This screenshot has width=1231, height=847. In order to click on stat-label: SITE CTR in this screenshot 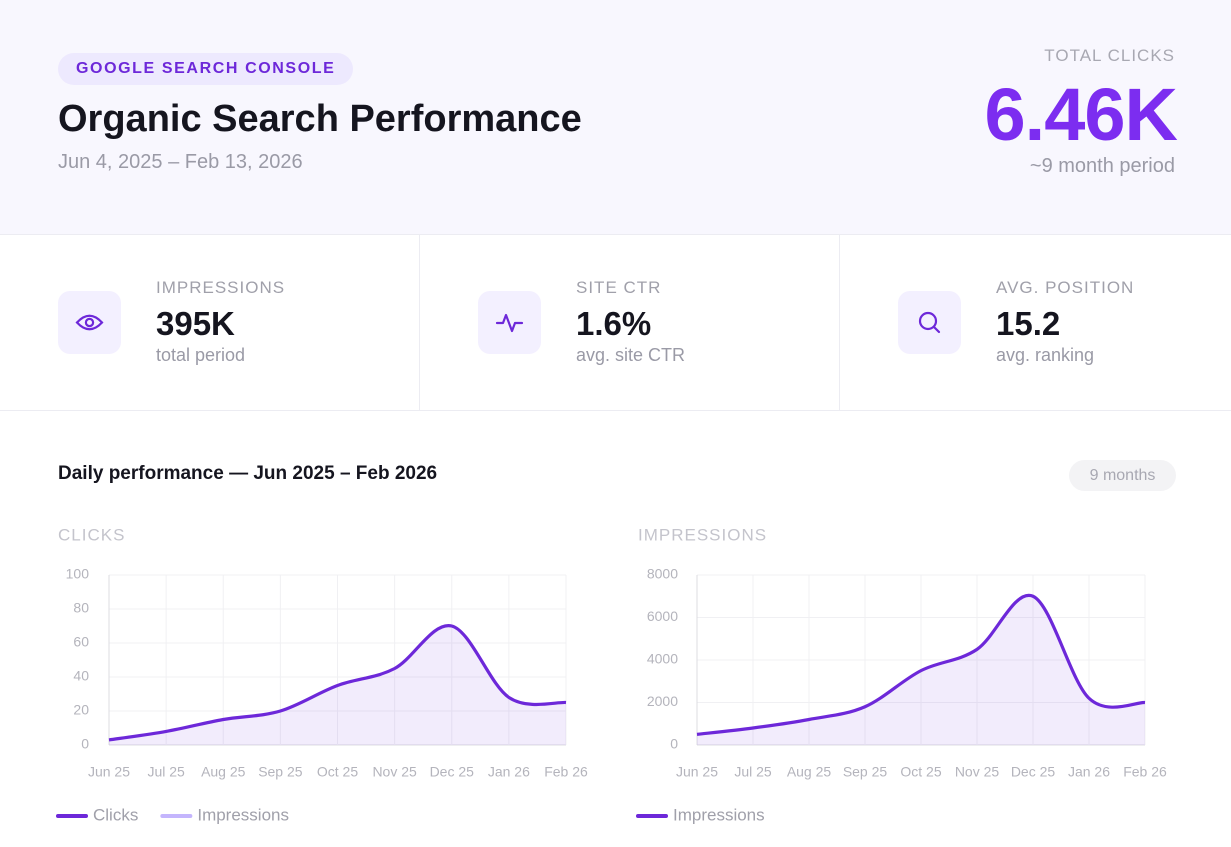, I will do `click(619, 287)`.